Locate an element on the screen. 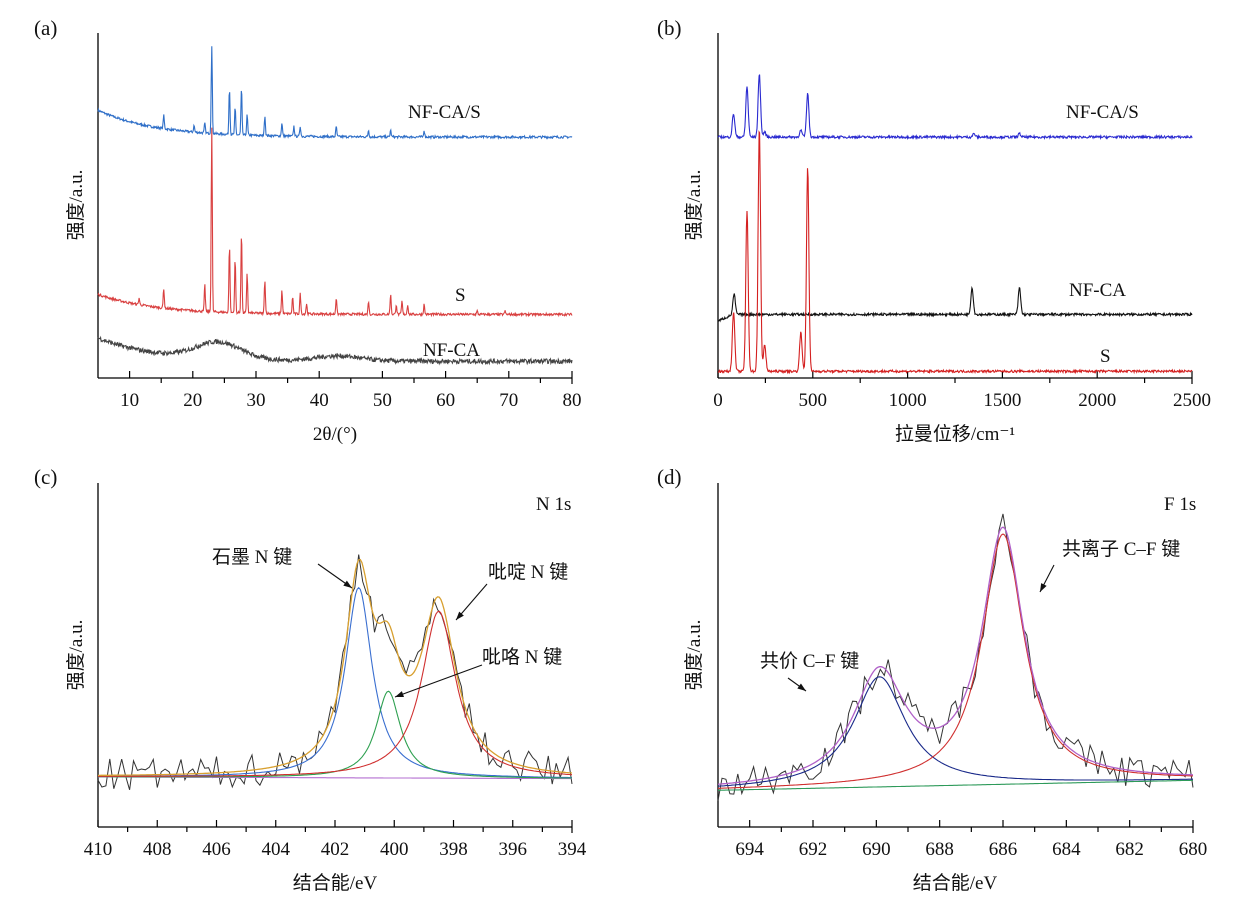 This screenshot has height=900, width=1256. annotation-pyridinic-n: 吡啶 N 键 is located at coordinates (528, 572).